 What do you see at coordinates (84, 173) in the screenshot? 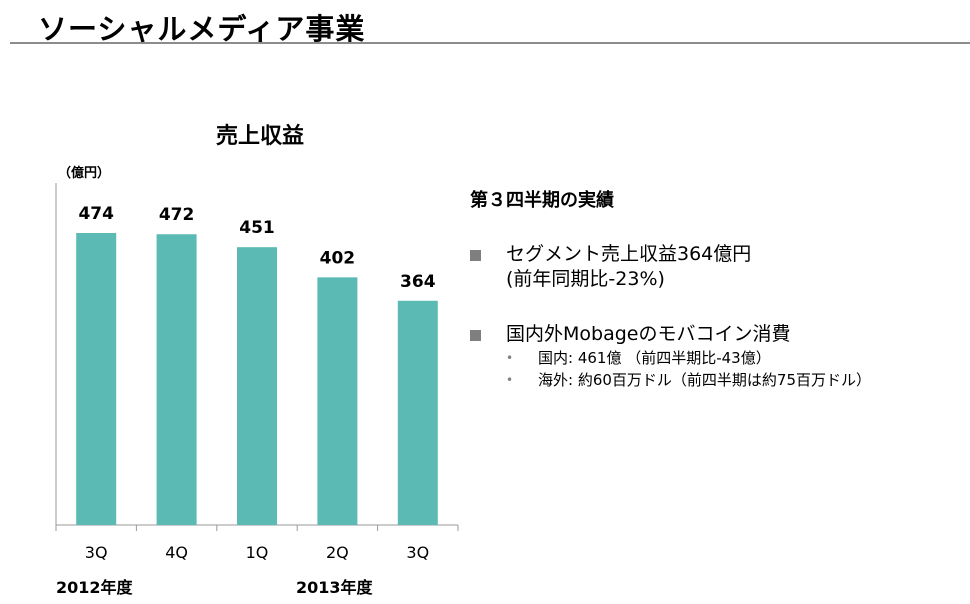
I see `unit-label: （億円）` at bounding box center [84, 173].